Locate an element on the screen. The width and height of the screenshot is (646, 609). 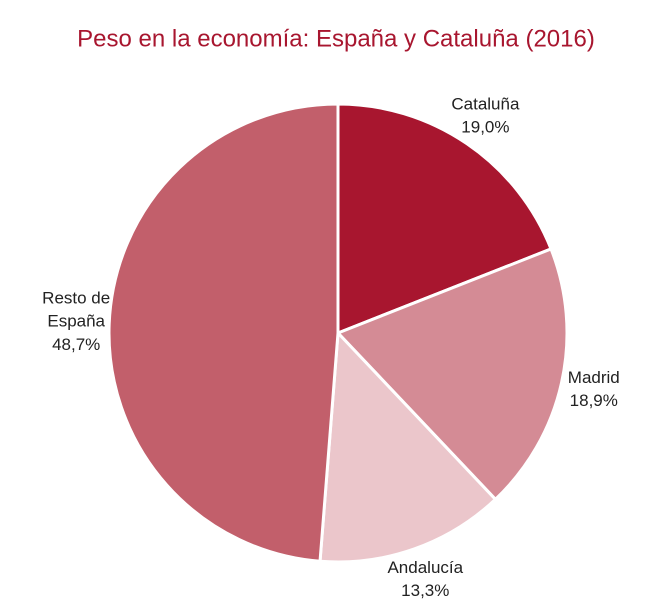
slice-label: Cataluña is located at coordinates (485, 103).